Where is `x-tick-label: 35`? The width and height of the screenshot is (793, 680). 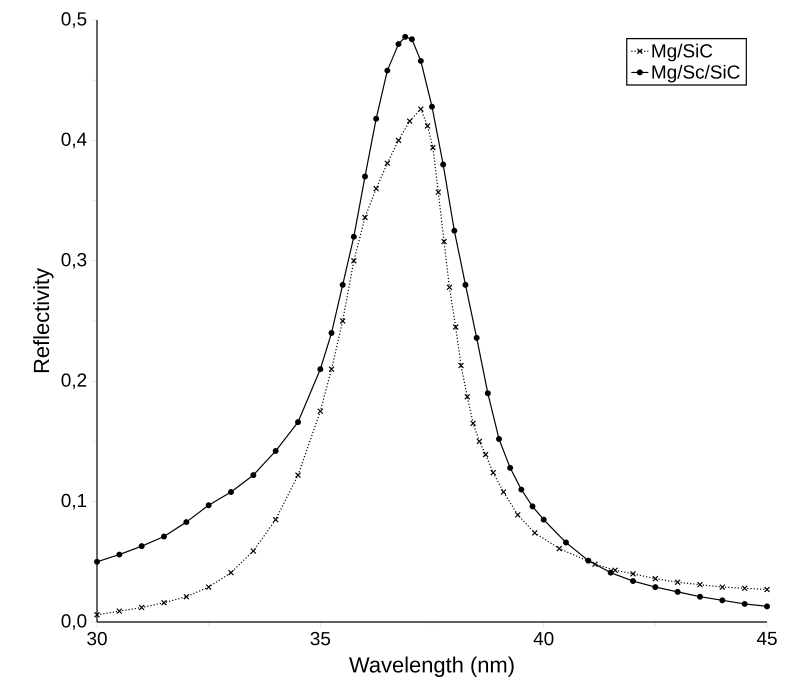 x-tick-label: 35 is located at coordinates (320, 639).